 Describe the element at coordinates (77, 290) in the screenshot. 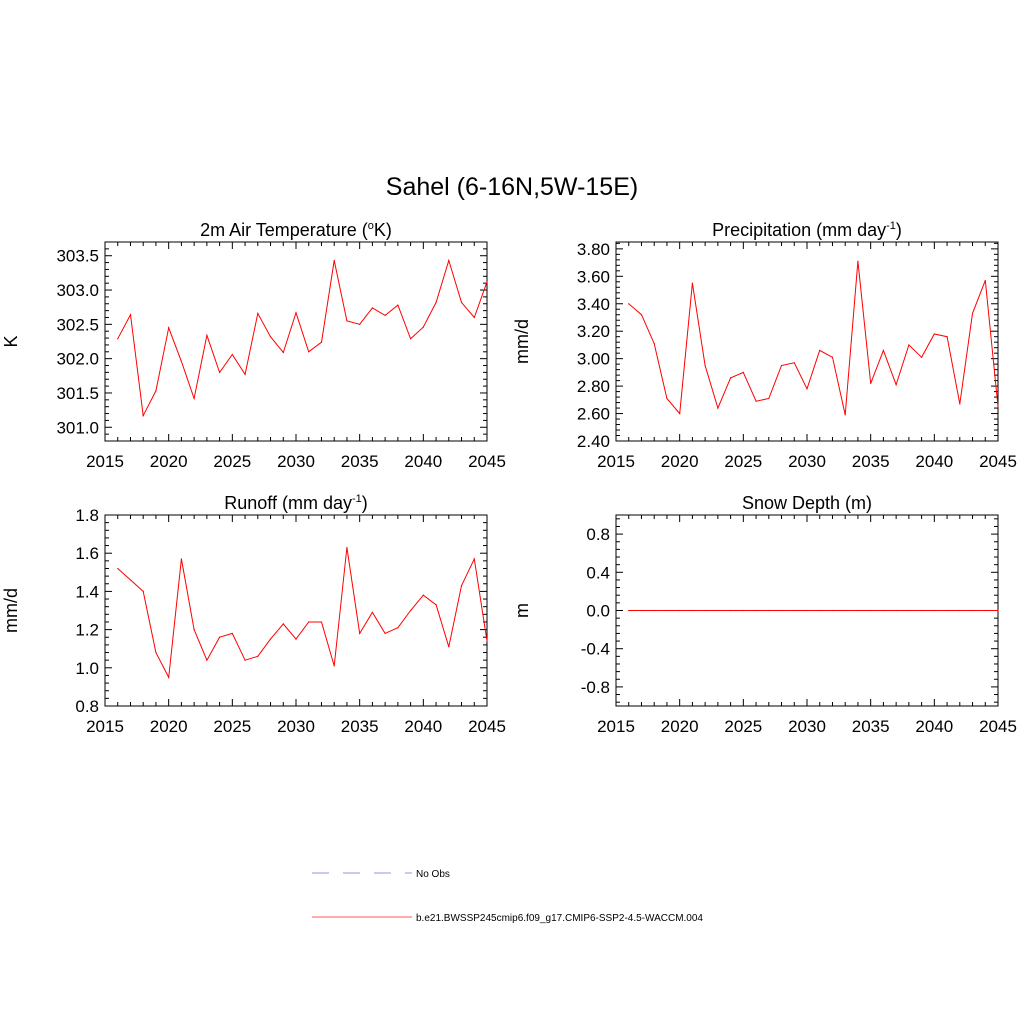

I see `y-tick-label: 303.0` at that location.